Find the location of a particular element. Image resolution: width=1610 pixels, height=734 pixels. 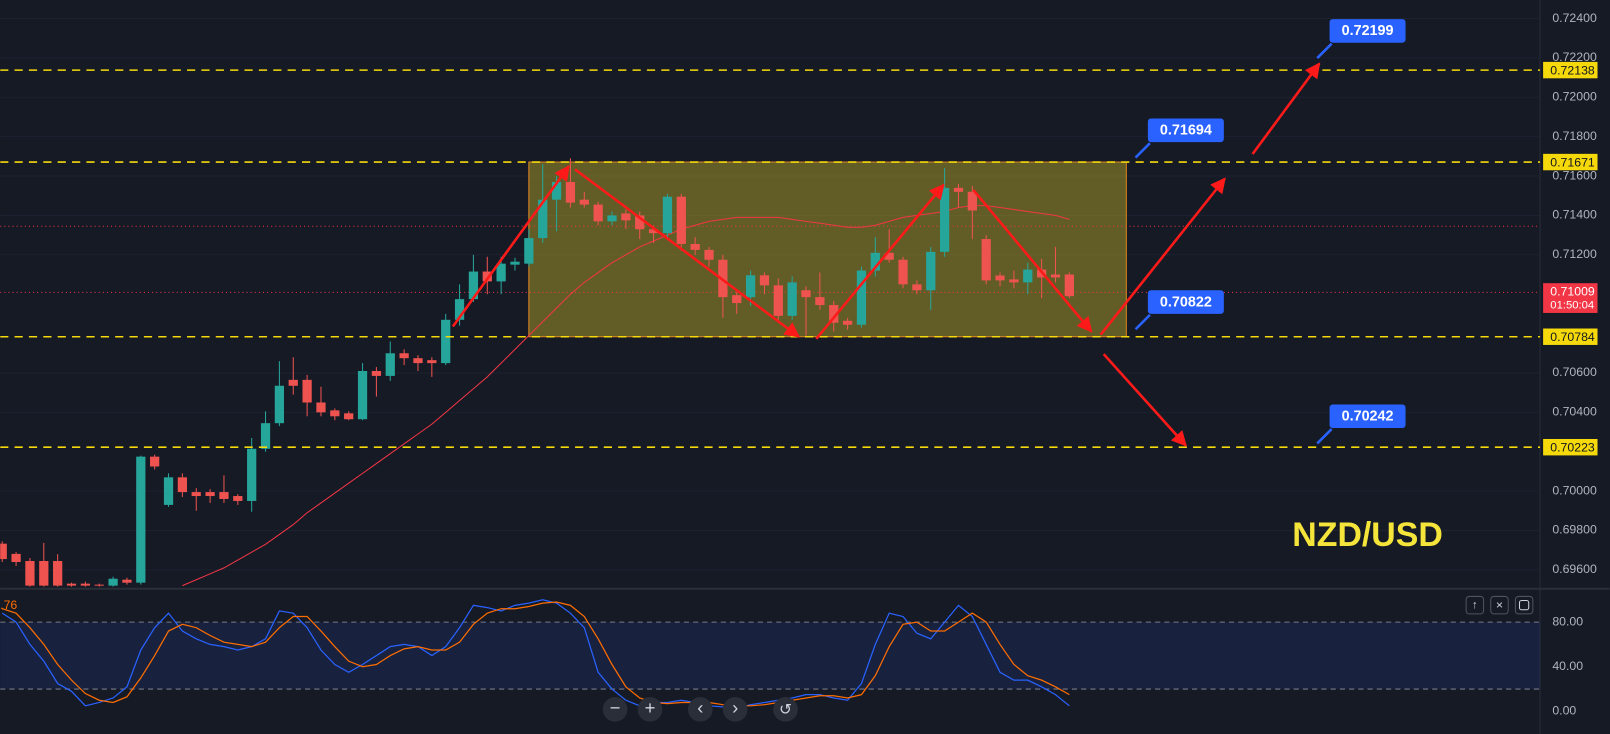

y-tick-label: 0.71600 is located at coordinates (1574, 175).